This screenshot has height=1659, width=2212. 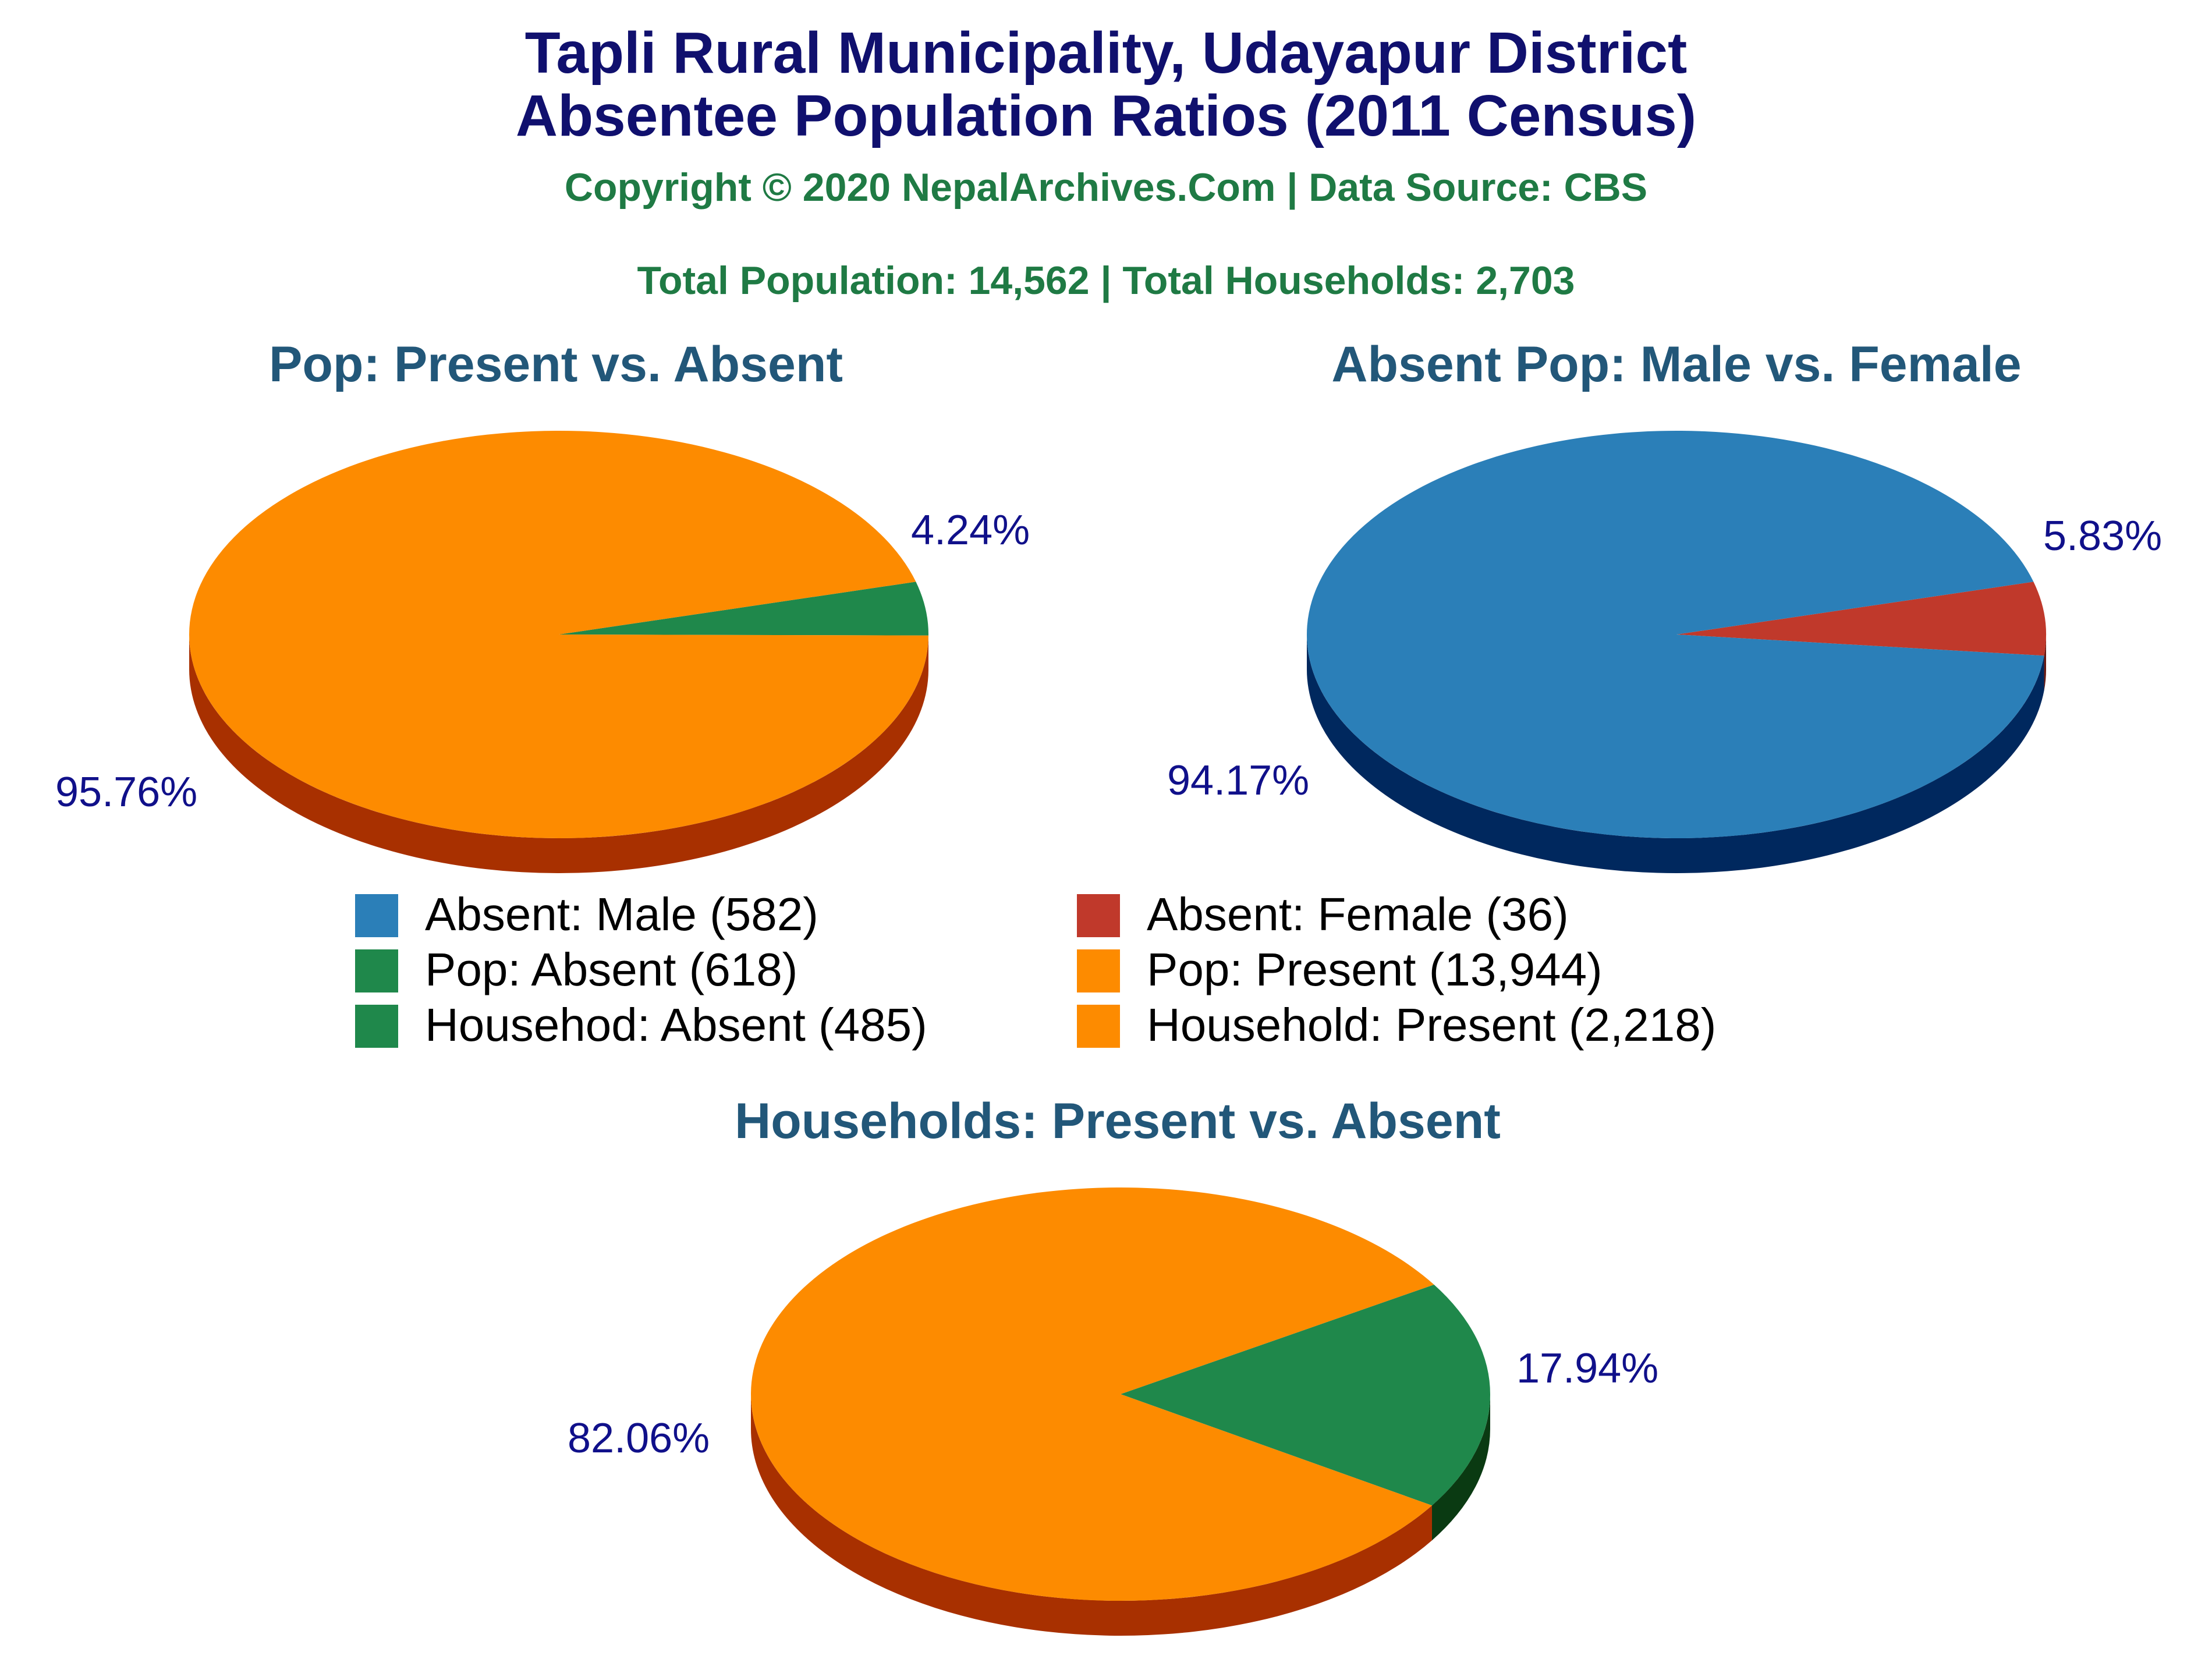 I want to click on legend-label-5: Household: Present (2,218), so click(x=1432, y=1025).